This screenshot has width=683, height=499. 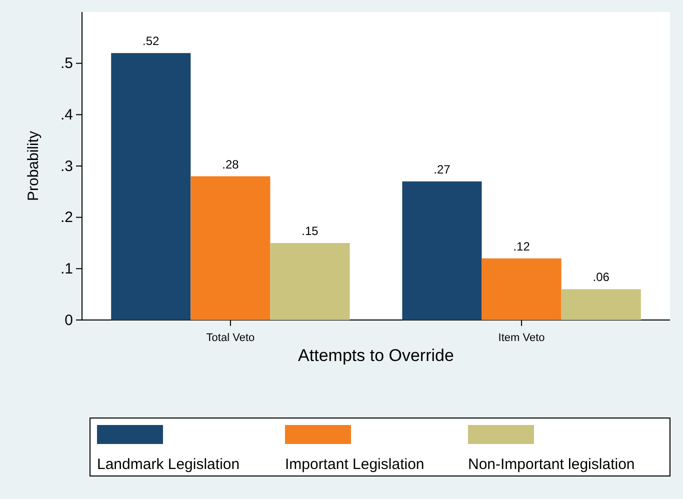 I want to click on y-axis-title: Probability, so click(x=33, y=166).